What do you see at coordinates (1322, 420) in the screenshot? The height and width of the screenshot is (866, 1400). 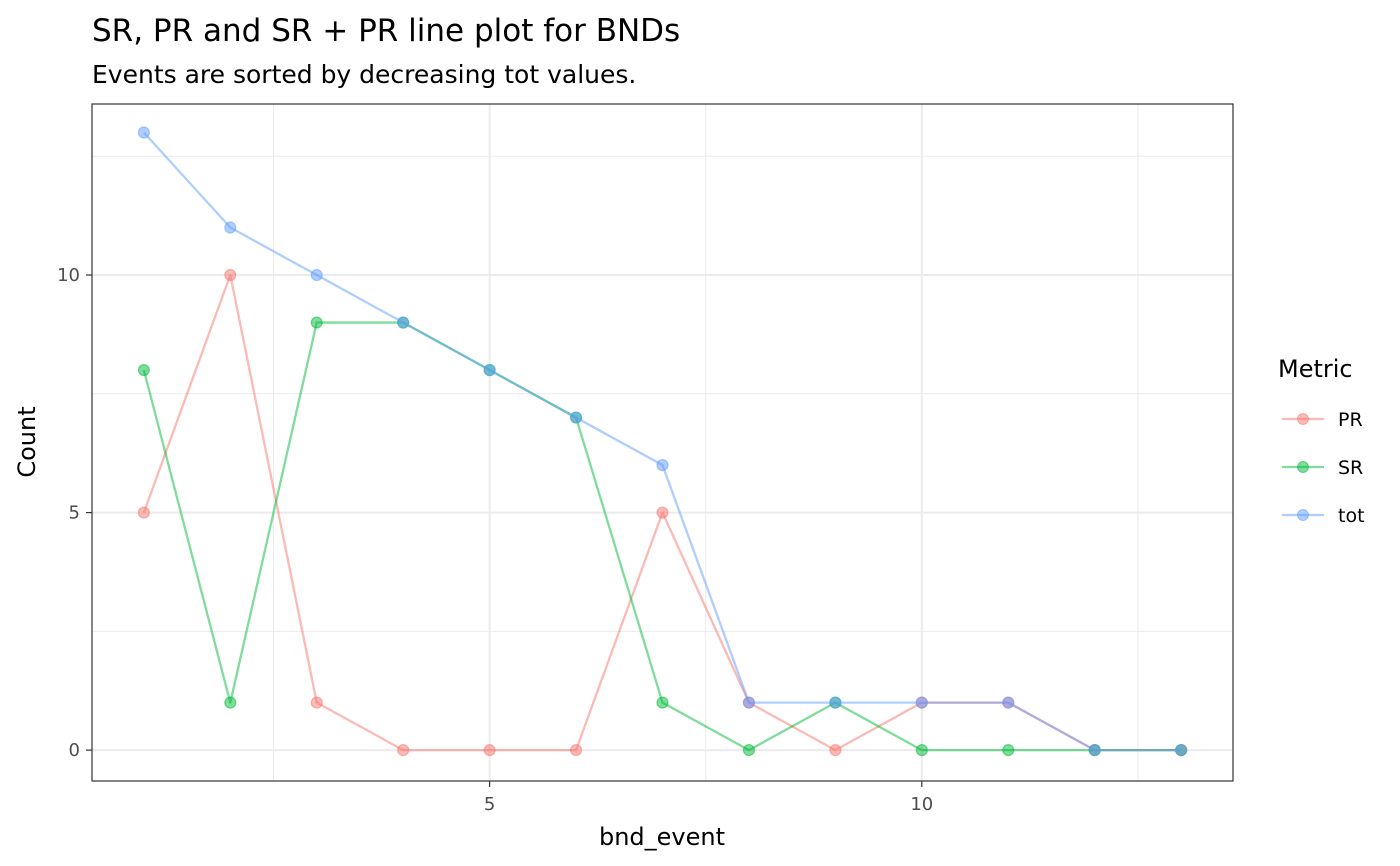 I see `legend-item-pr: PR` at bounding box center [1322, 420].